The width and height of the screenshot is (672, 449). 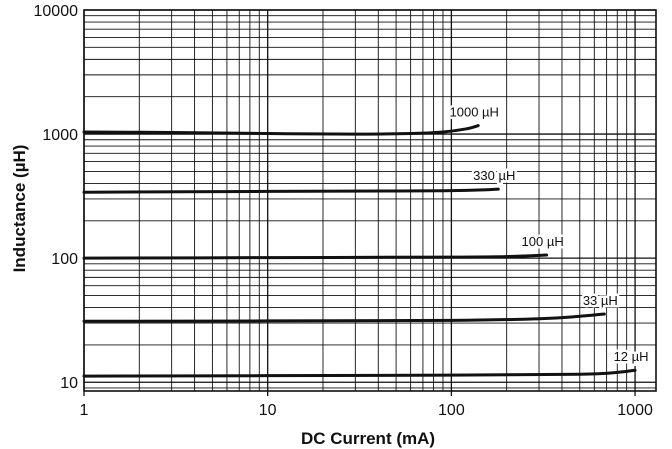 What do you see at coordinates (56, 11) in the screenshot?
I see `y-tick-label: 10000` at bounding box center [56, 11].